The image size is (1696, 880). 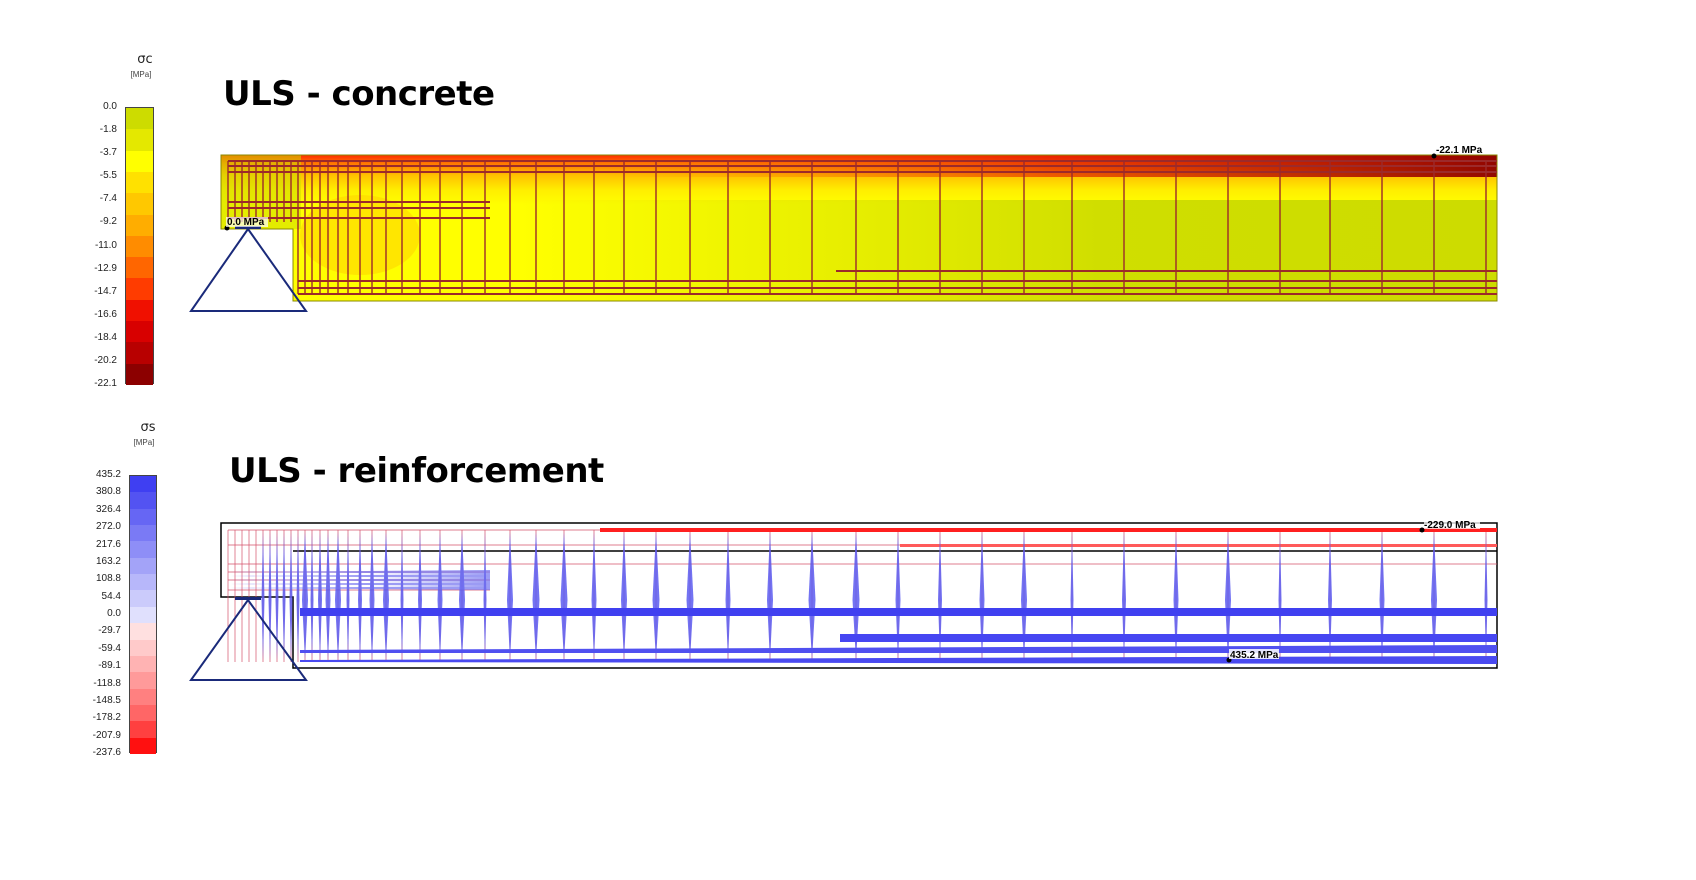 I want to click on scale-tick-label: -16.6, so click(x=105, y=314).